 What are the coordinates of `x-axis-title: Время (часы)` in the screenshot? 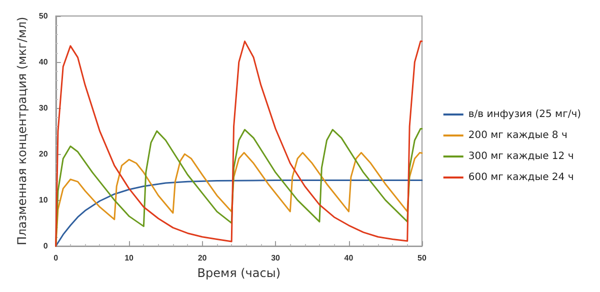 It's located at (238, 273).